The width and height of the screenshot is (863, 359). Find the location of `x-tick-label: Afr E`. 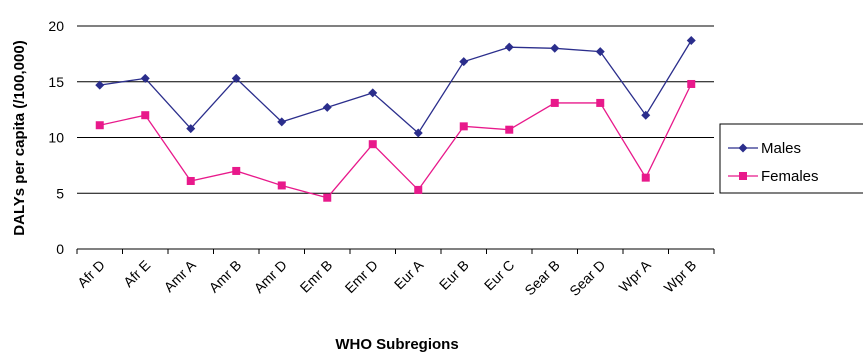

x-tick-label: Afr E is located at coordinates (136, 273).